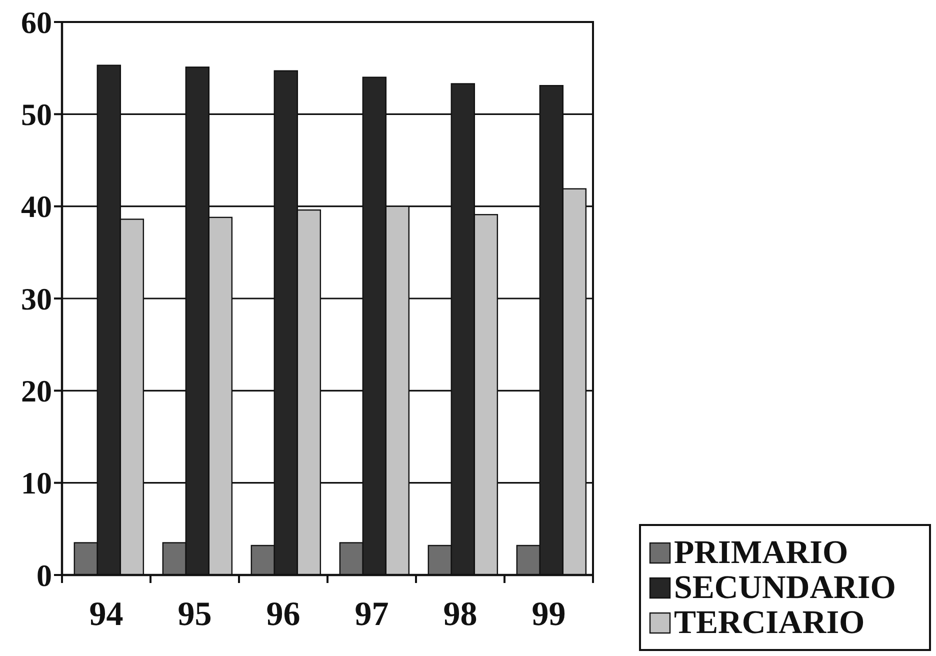 This screenshot has width=936, height=656. What do you see at coordinates (36, 483) in the screenshot?
I see `y-tick-label: 10` at bounding box center [36, 483].